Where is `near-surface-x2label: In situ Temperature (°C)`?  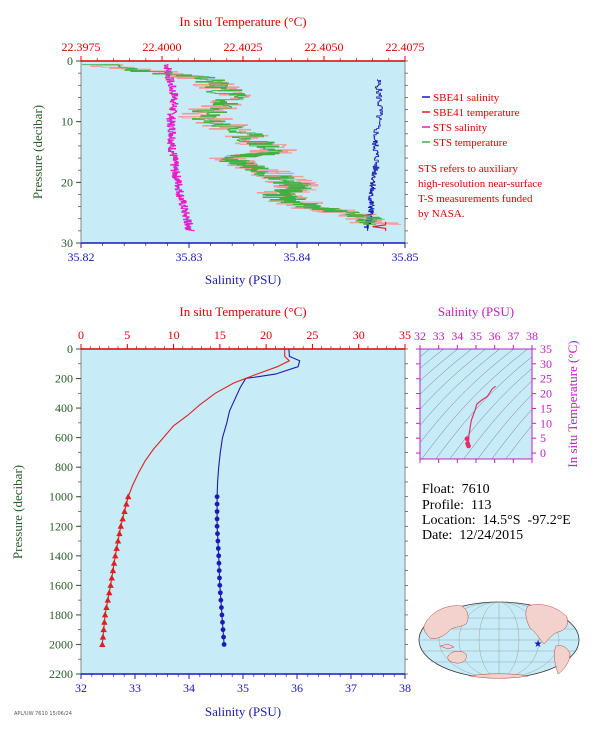
near-surface-x2label: In situ Temperature (°C) is located at coordinates (242, 21).